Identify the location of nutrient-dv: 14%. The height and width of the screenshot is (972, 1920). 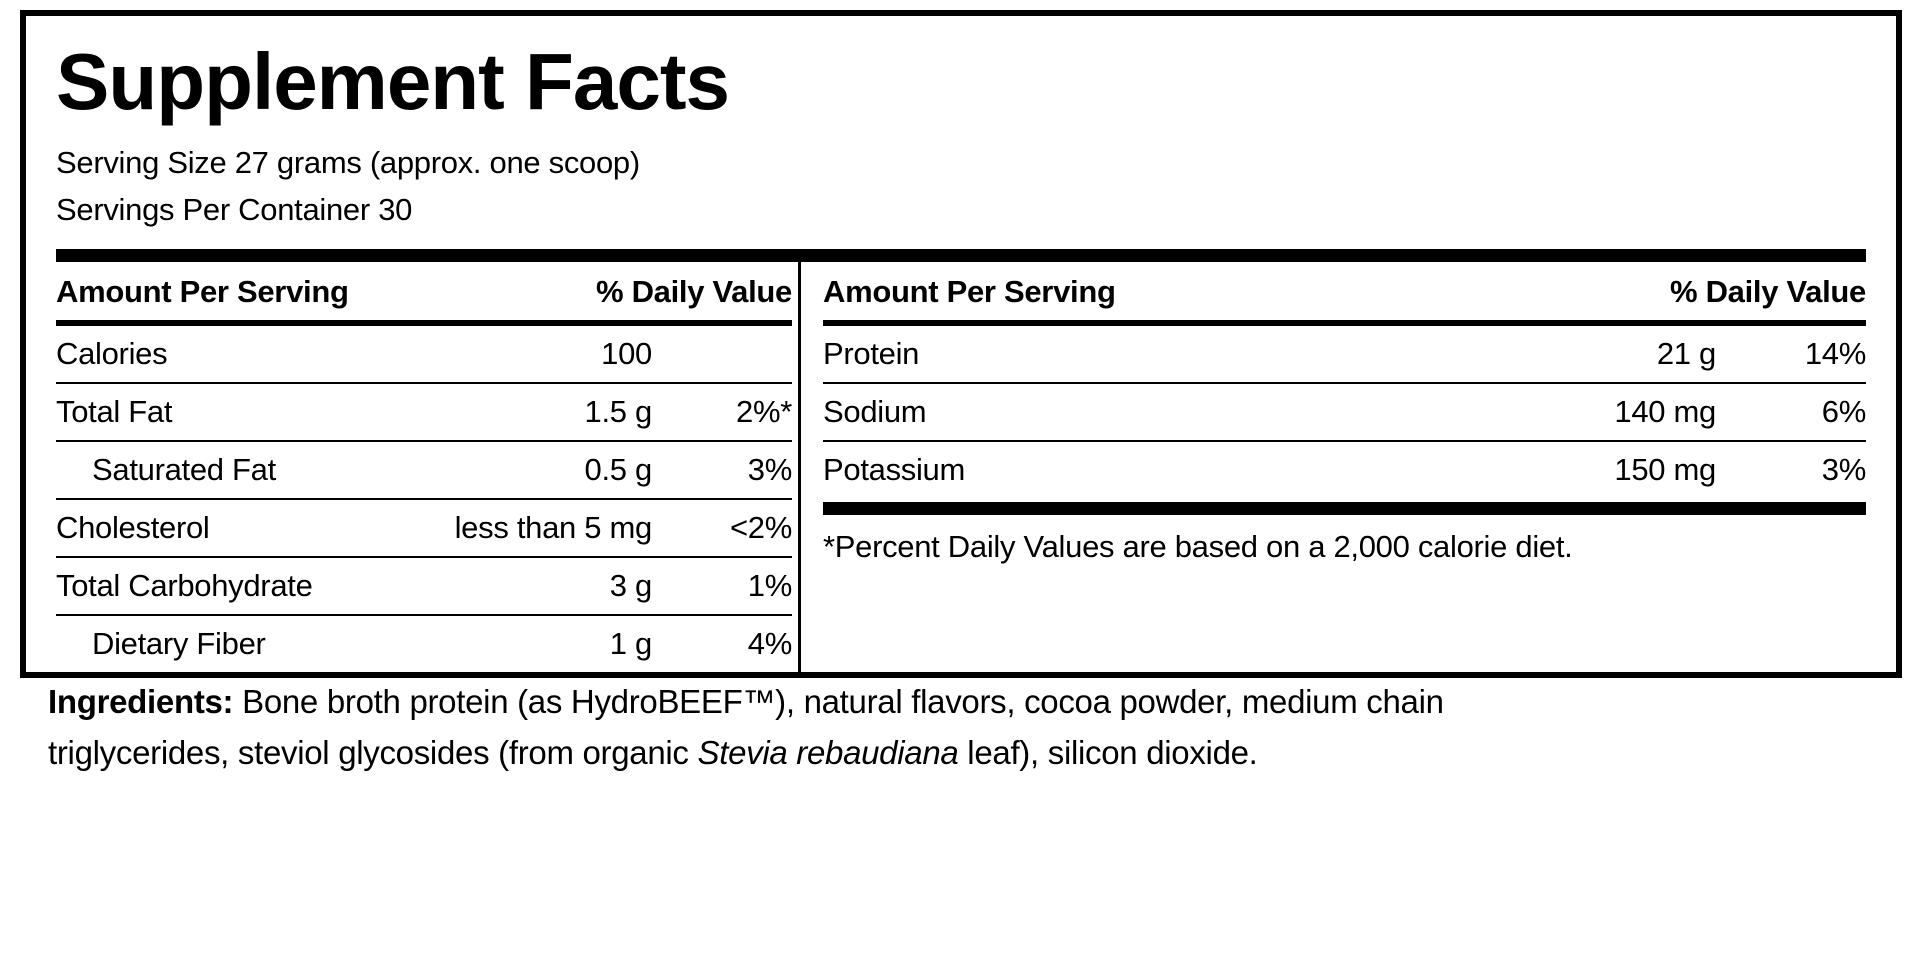
(1835, 353).